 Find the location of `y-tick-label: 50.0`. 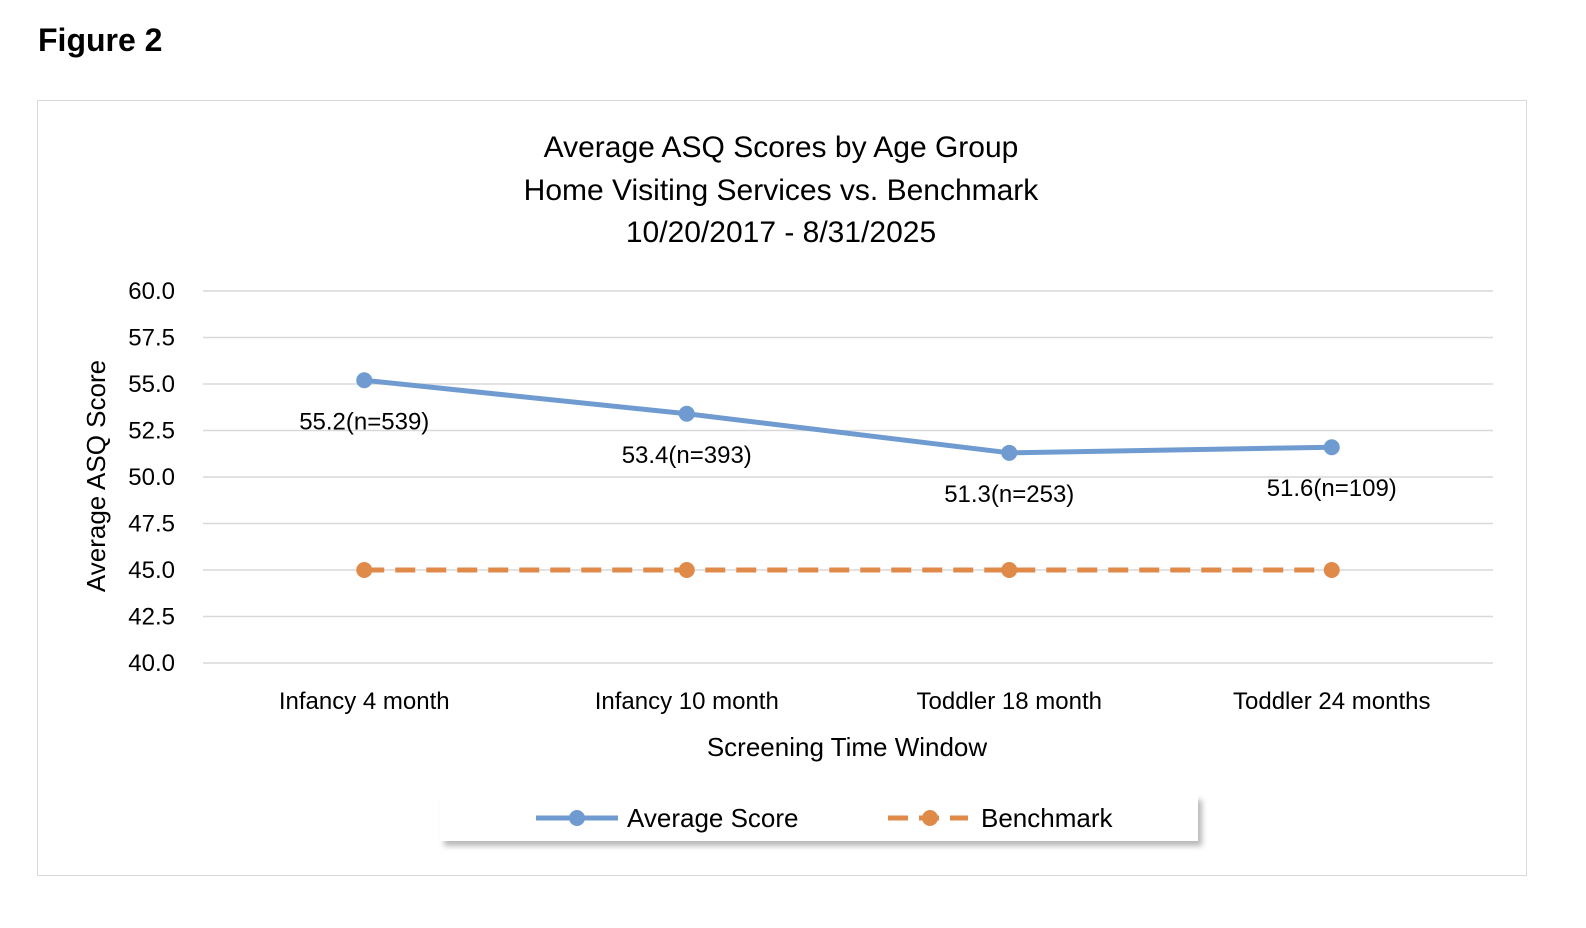

y-tick-label: 50.0 is located at coordinates (151, 477).